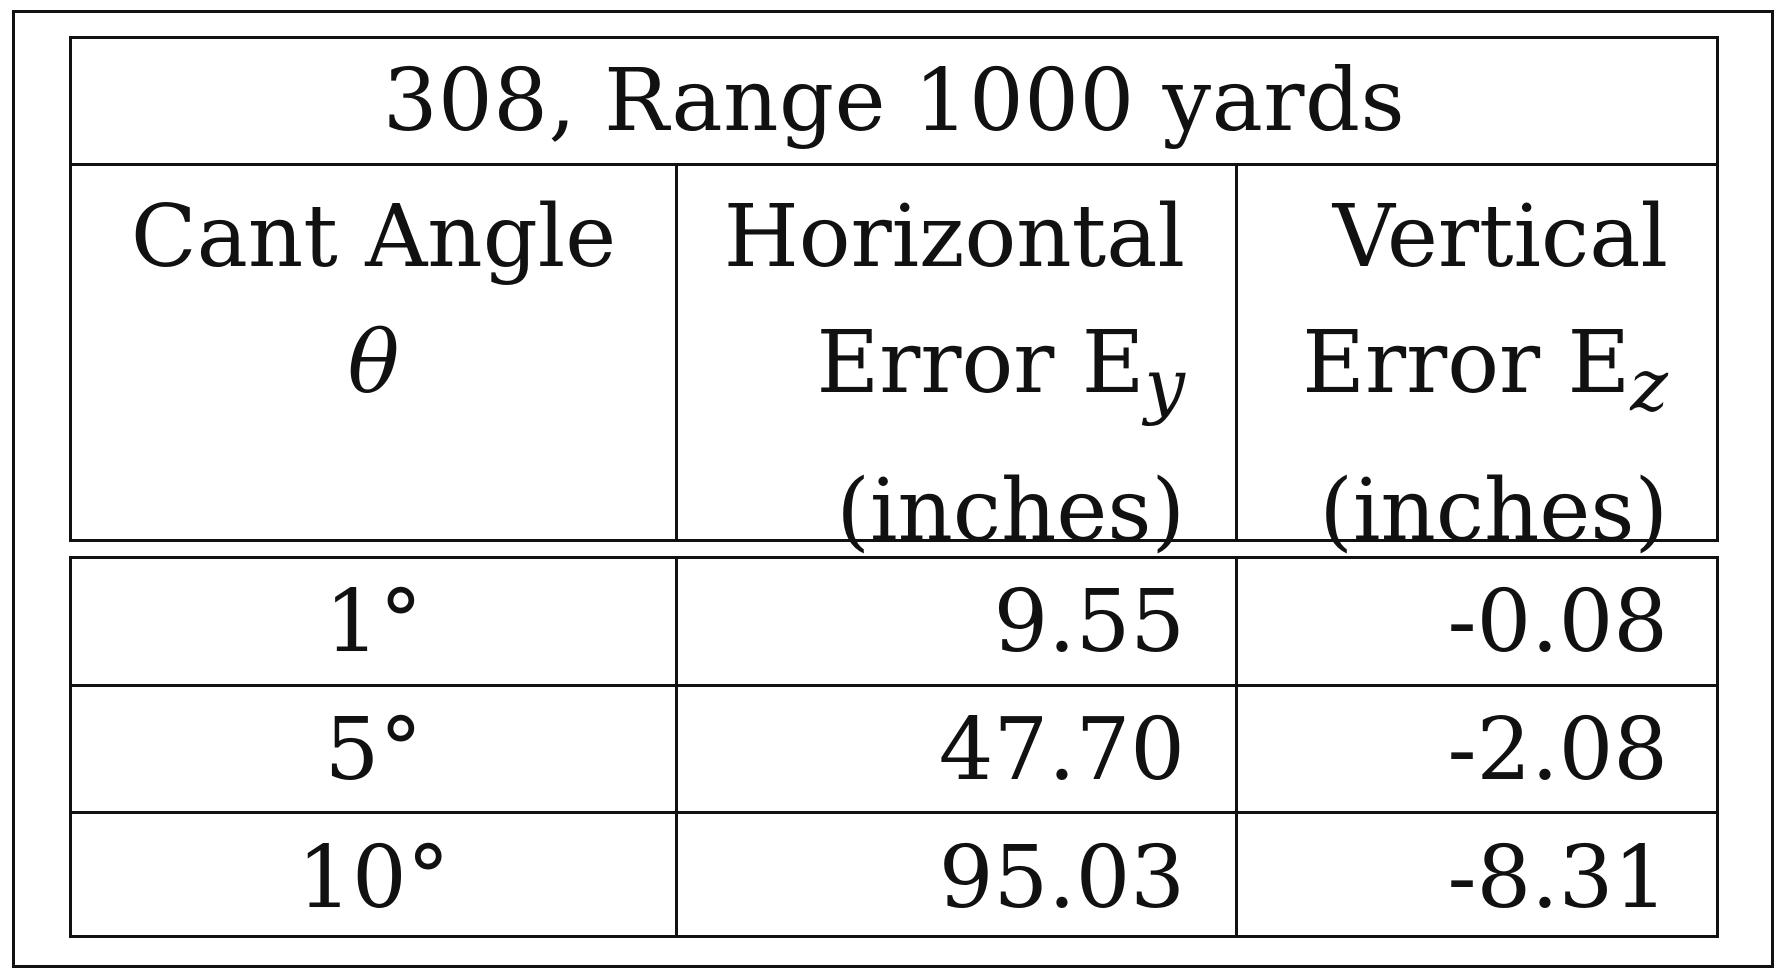 The width and height of the screenshot is (1788, 980). I want to click on header-line-error: Error Ey, so click(932, 374).